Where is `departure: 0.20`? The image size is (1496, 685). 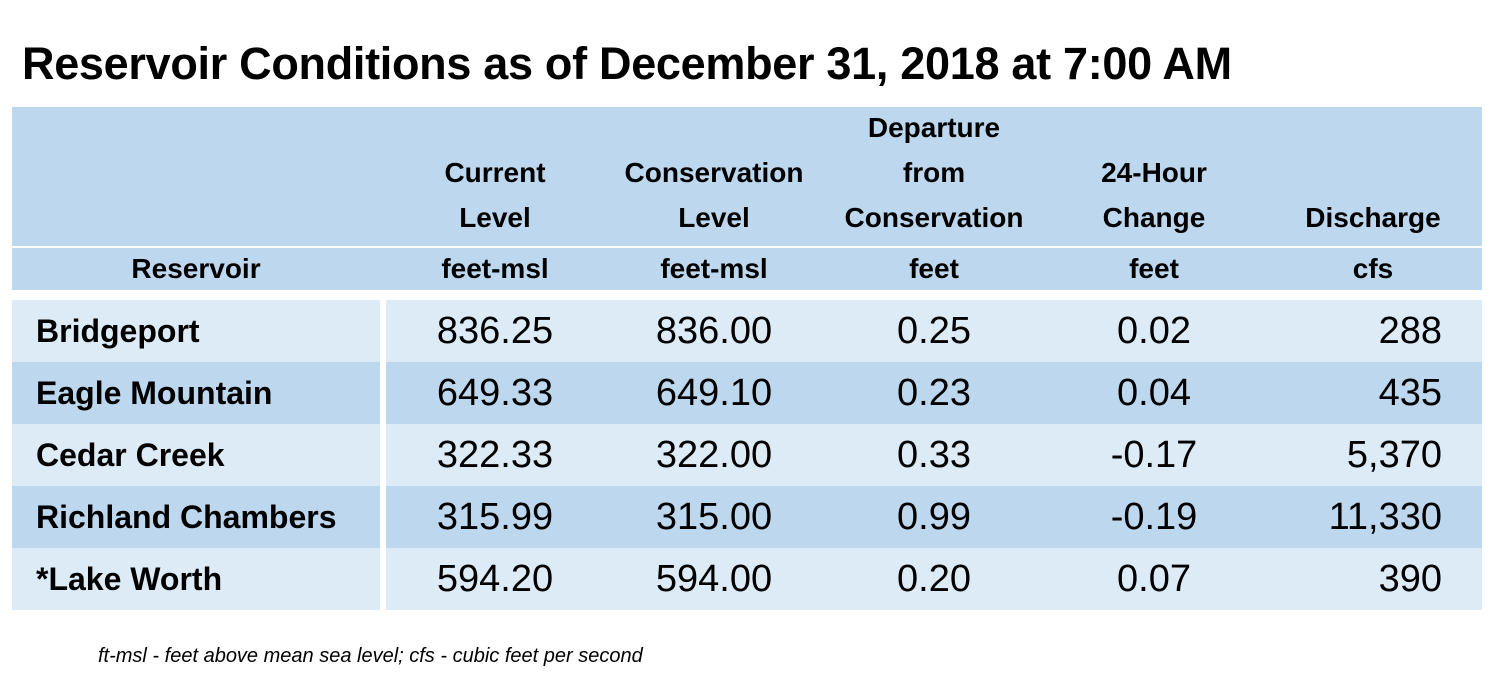
departure: 0.20 is located at coordinates (934, 579).